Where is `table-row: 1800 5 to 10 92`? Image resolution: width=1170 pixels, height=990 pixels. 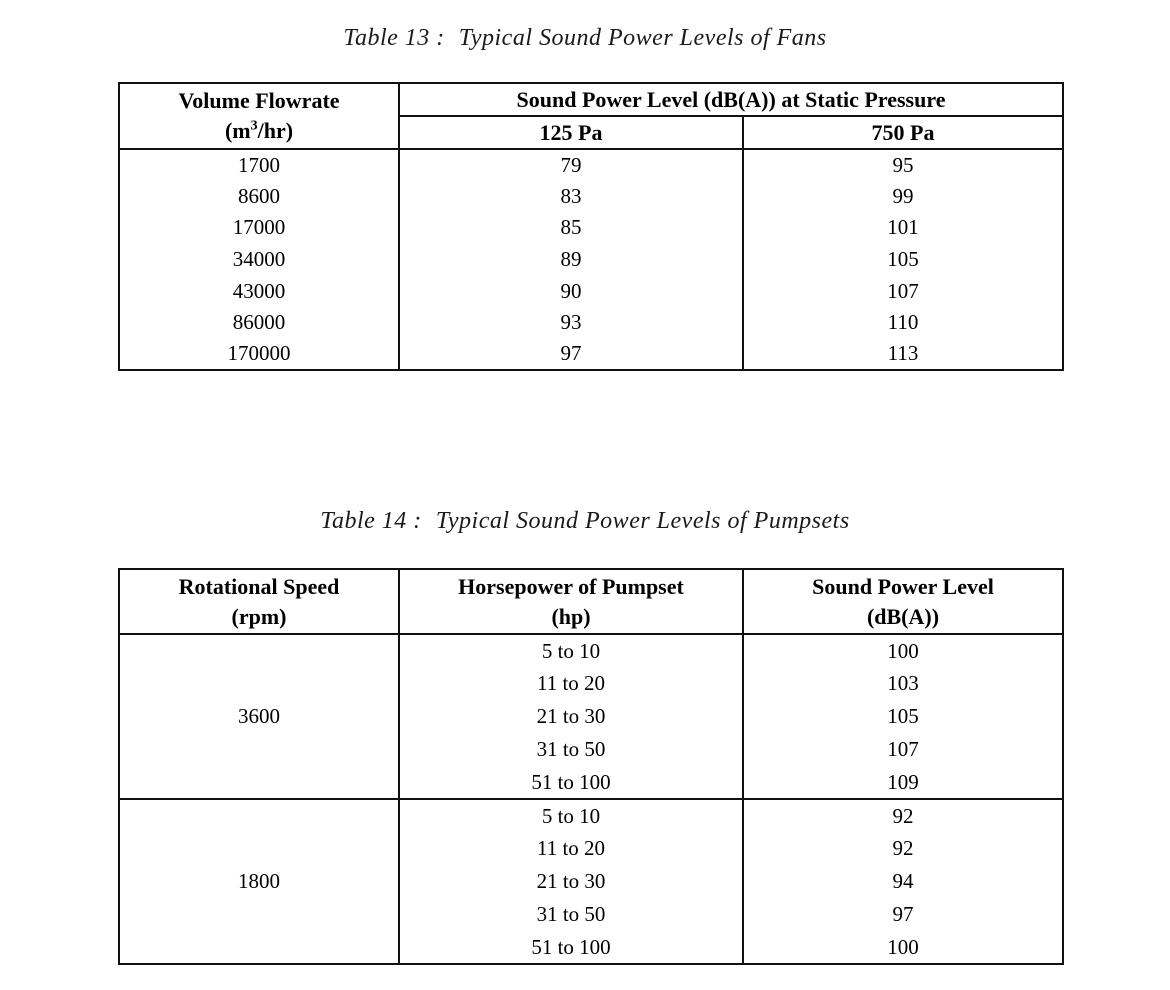
table-row: 1800 5 to 10 92 is located at coordinates (591, 881).